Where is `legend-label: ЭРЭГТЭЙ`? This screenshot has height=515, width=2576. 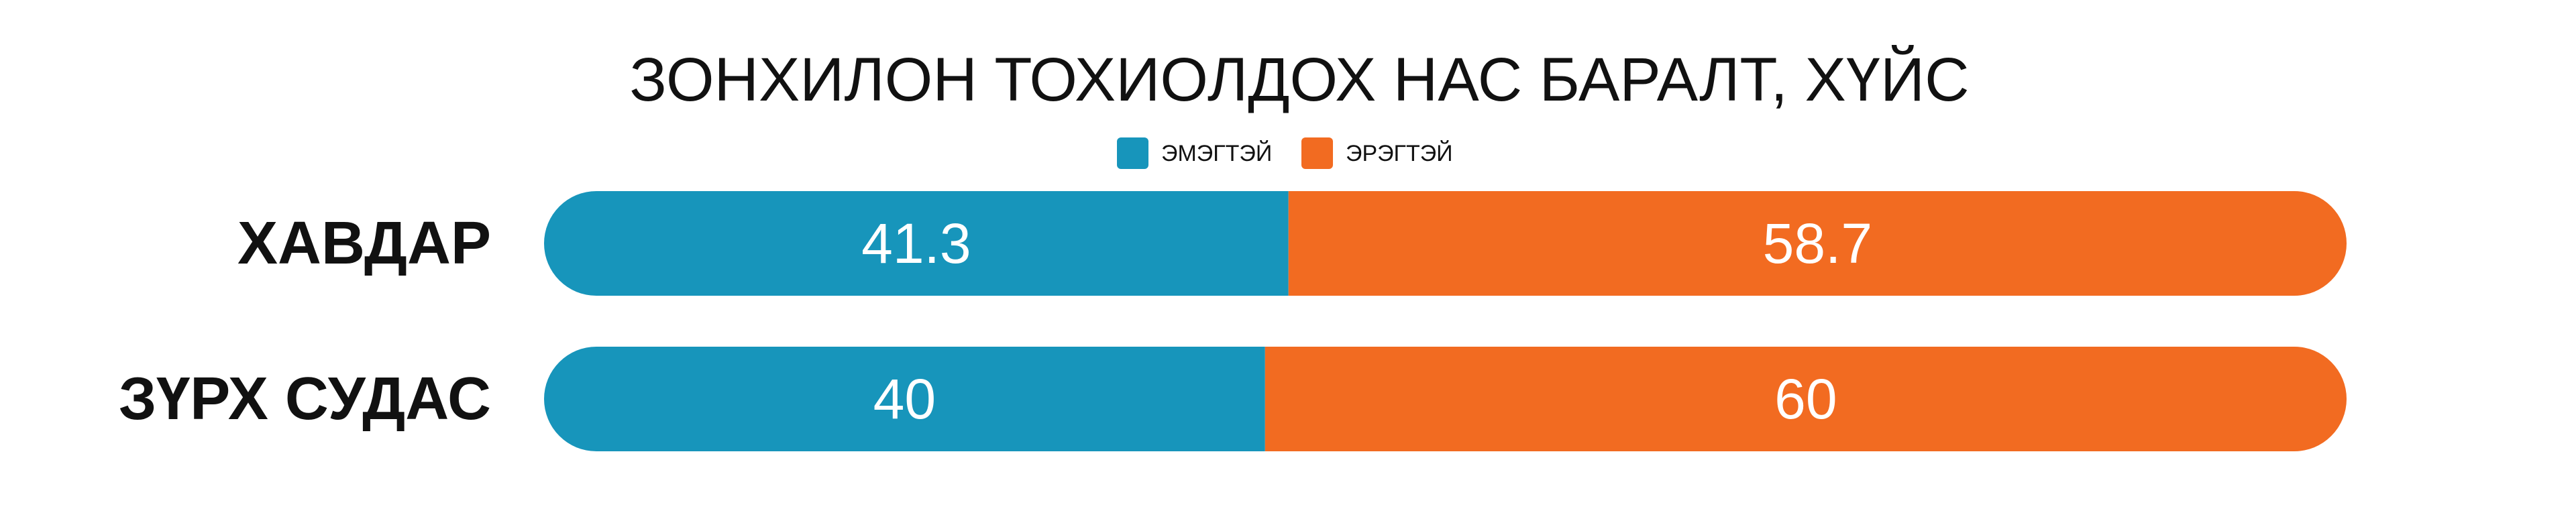
legend-label: ЭРЭГТЭЙ is located at coordinates (1399, 153).